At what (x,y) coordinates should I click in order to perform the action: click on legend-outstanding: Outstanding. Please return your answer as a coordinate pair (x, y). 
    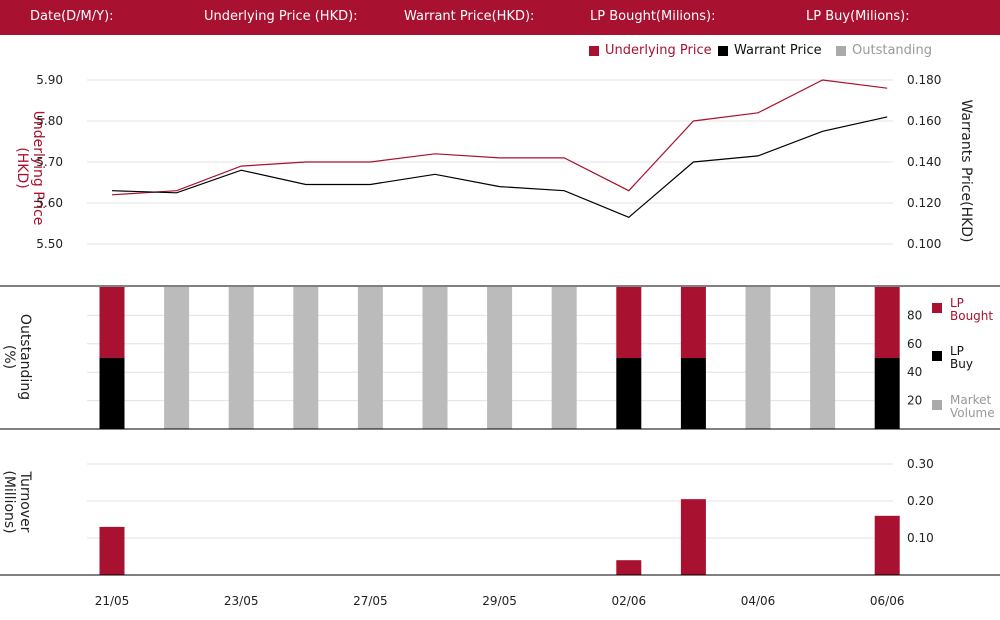
    Looking at the image, I should click on (884, 50).